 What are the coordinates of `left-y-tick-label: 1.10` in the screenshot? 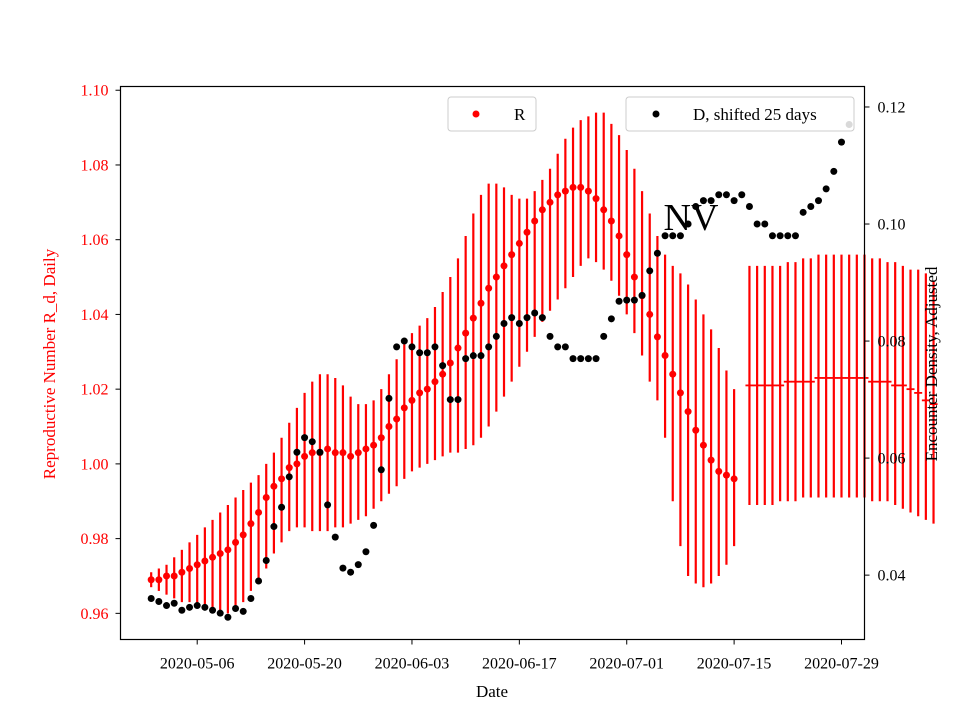 It's located at (95, 91).